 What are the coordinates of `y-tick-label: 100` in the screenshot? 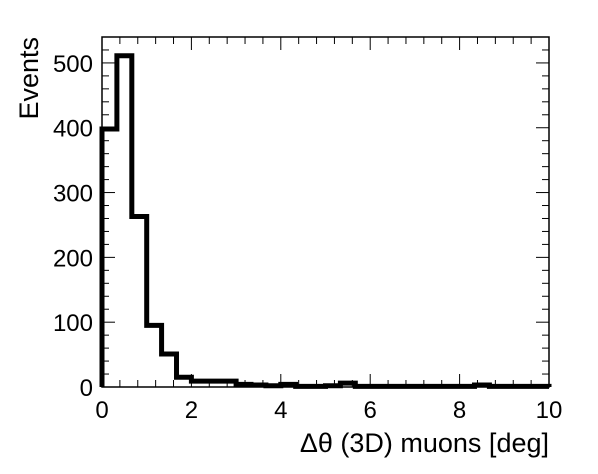 It's located at (73, 323).